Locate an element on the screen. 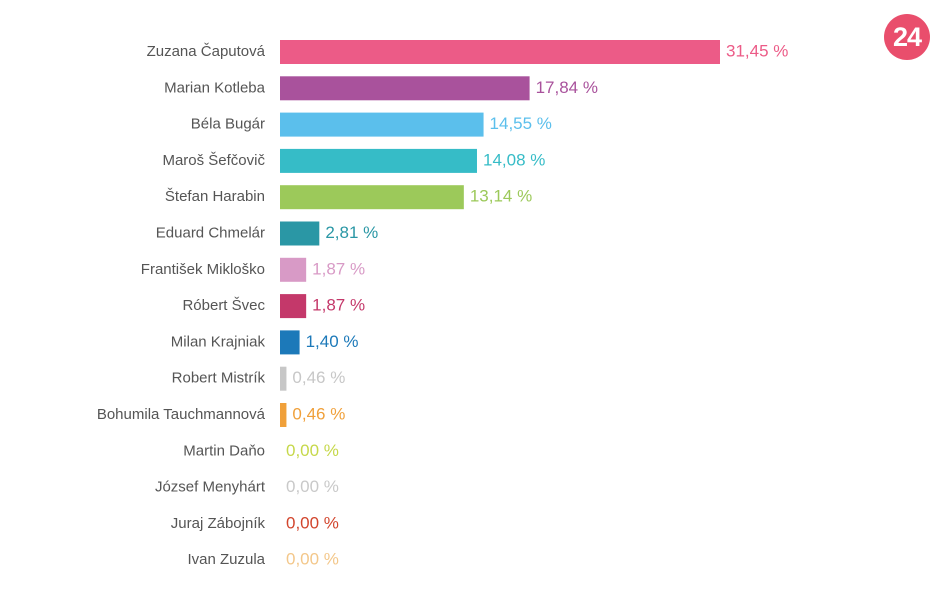  bar-row: Robert Mistrík 0,46 % is located at coordinates (258, 378).